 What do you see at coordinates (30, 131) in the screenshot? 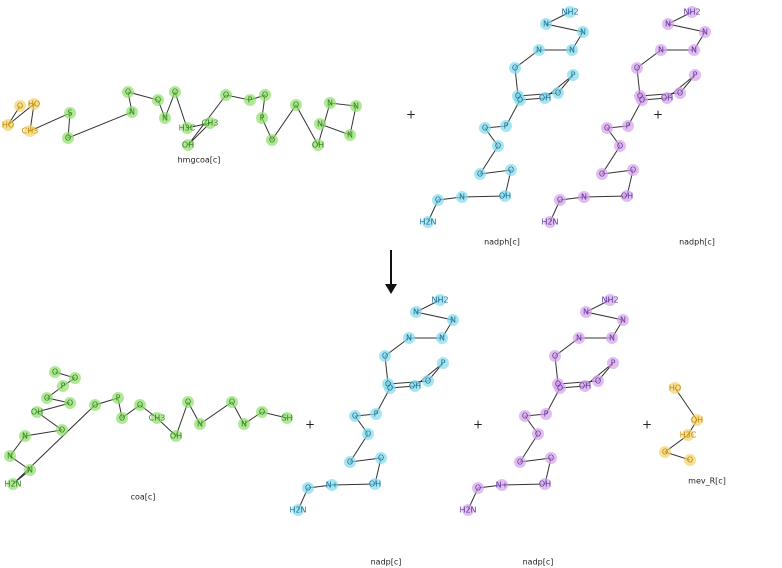
I see `atom-label: CH3` at bounding box center [30, 131].